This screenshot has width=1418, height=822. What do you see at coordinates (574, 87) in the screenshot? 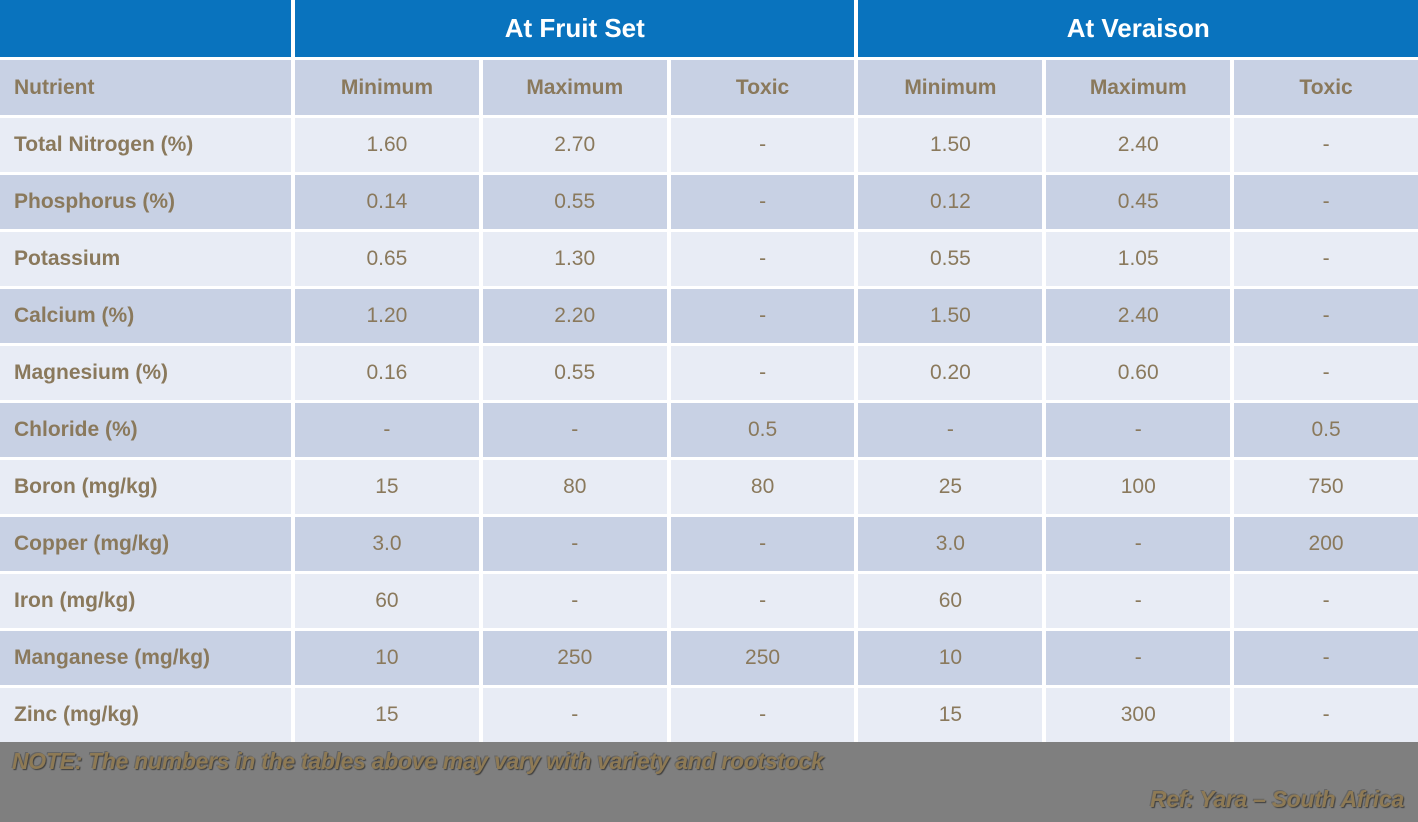
I see `column-header-maximum-fs: Maximum` at bounding box center [574, 87].